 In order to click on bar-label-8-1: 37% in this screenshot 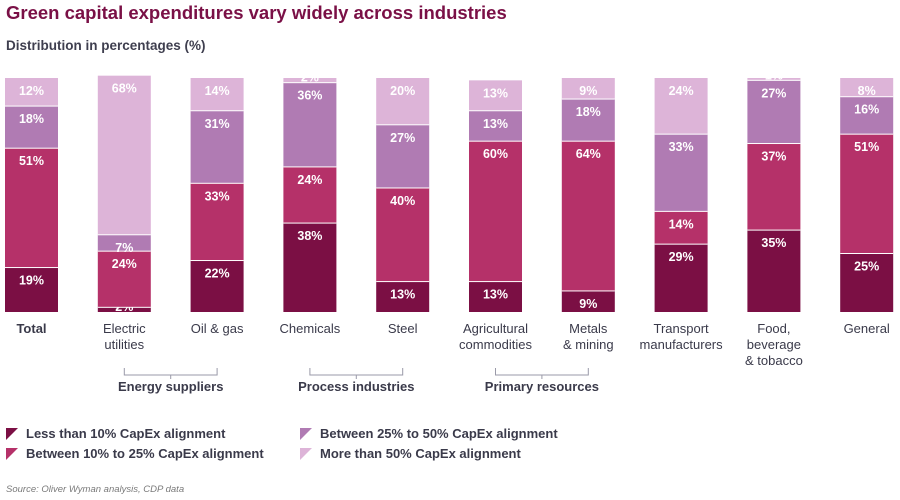, I will do `click(773, 157)`.